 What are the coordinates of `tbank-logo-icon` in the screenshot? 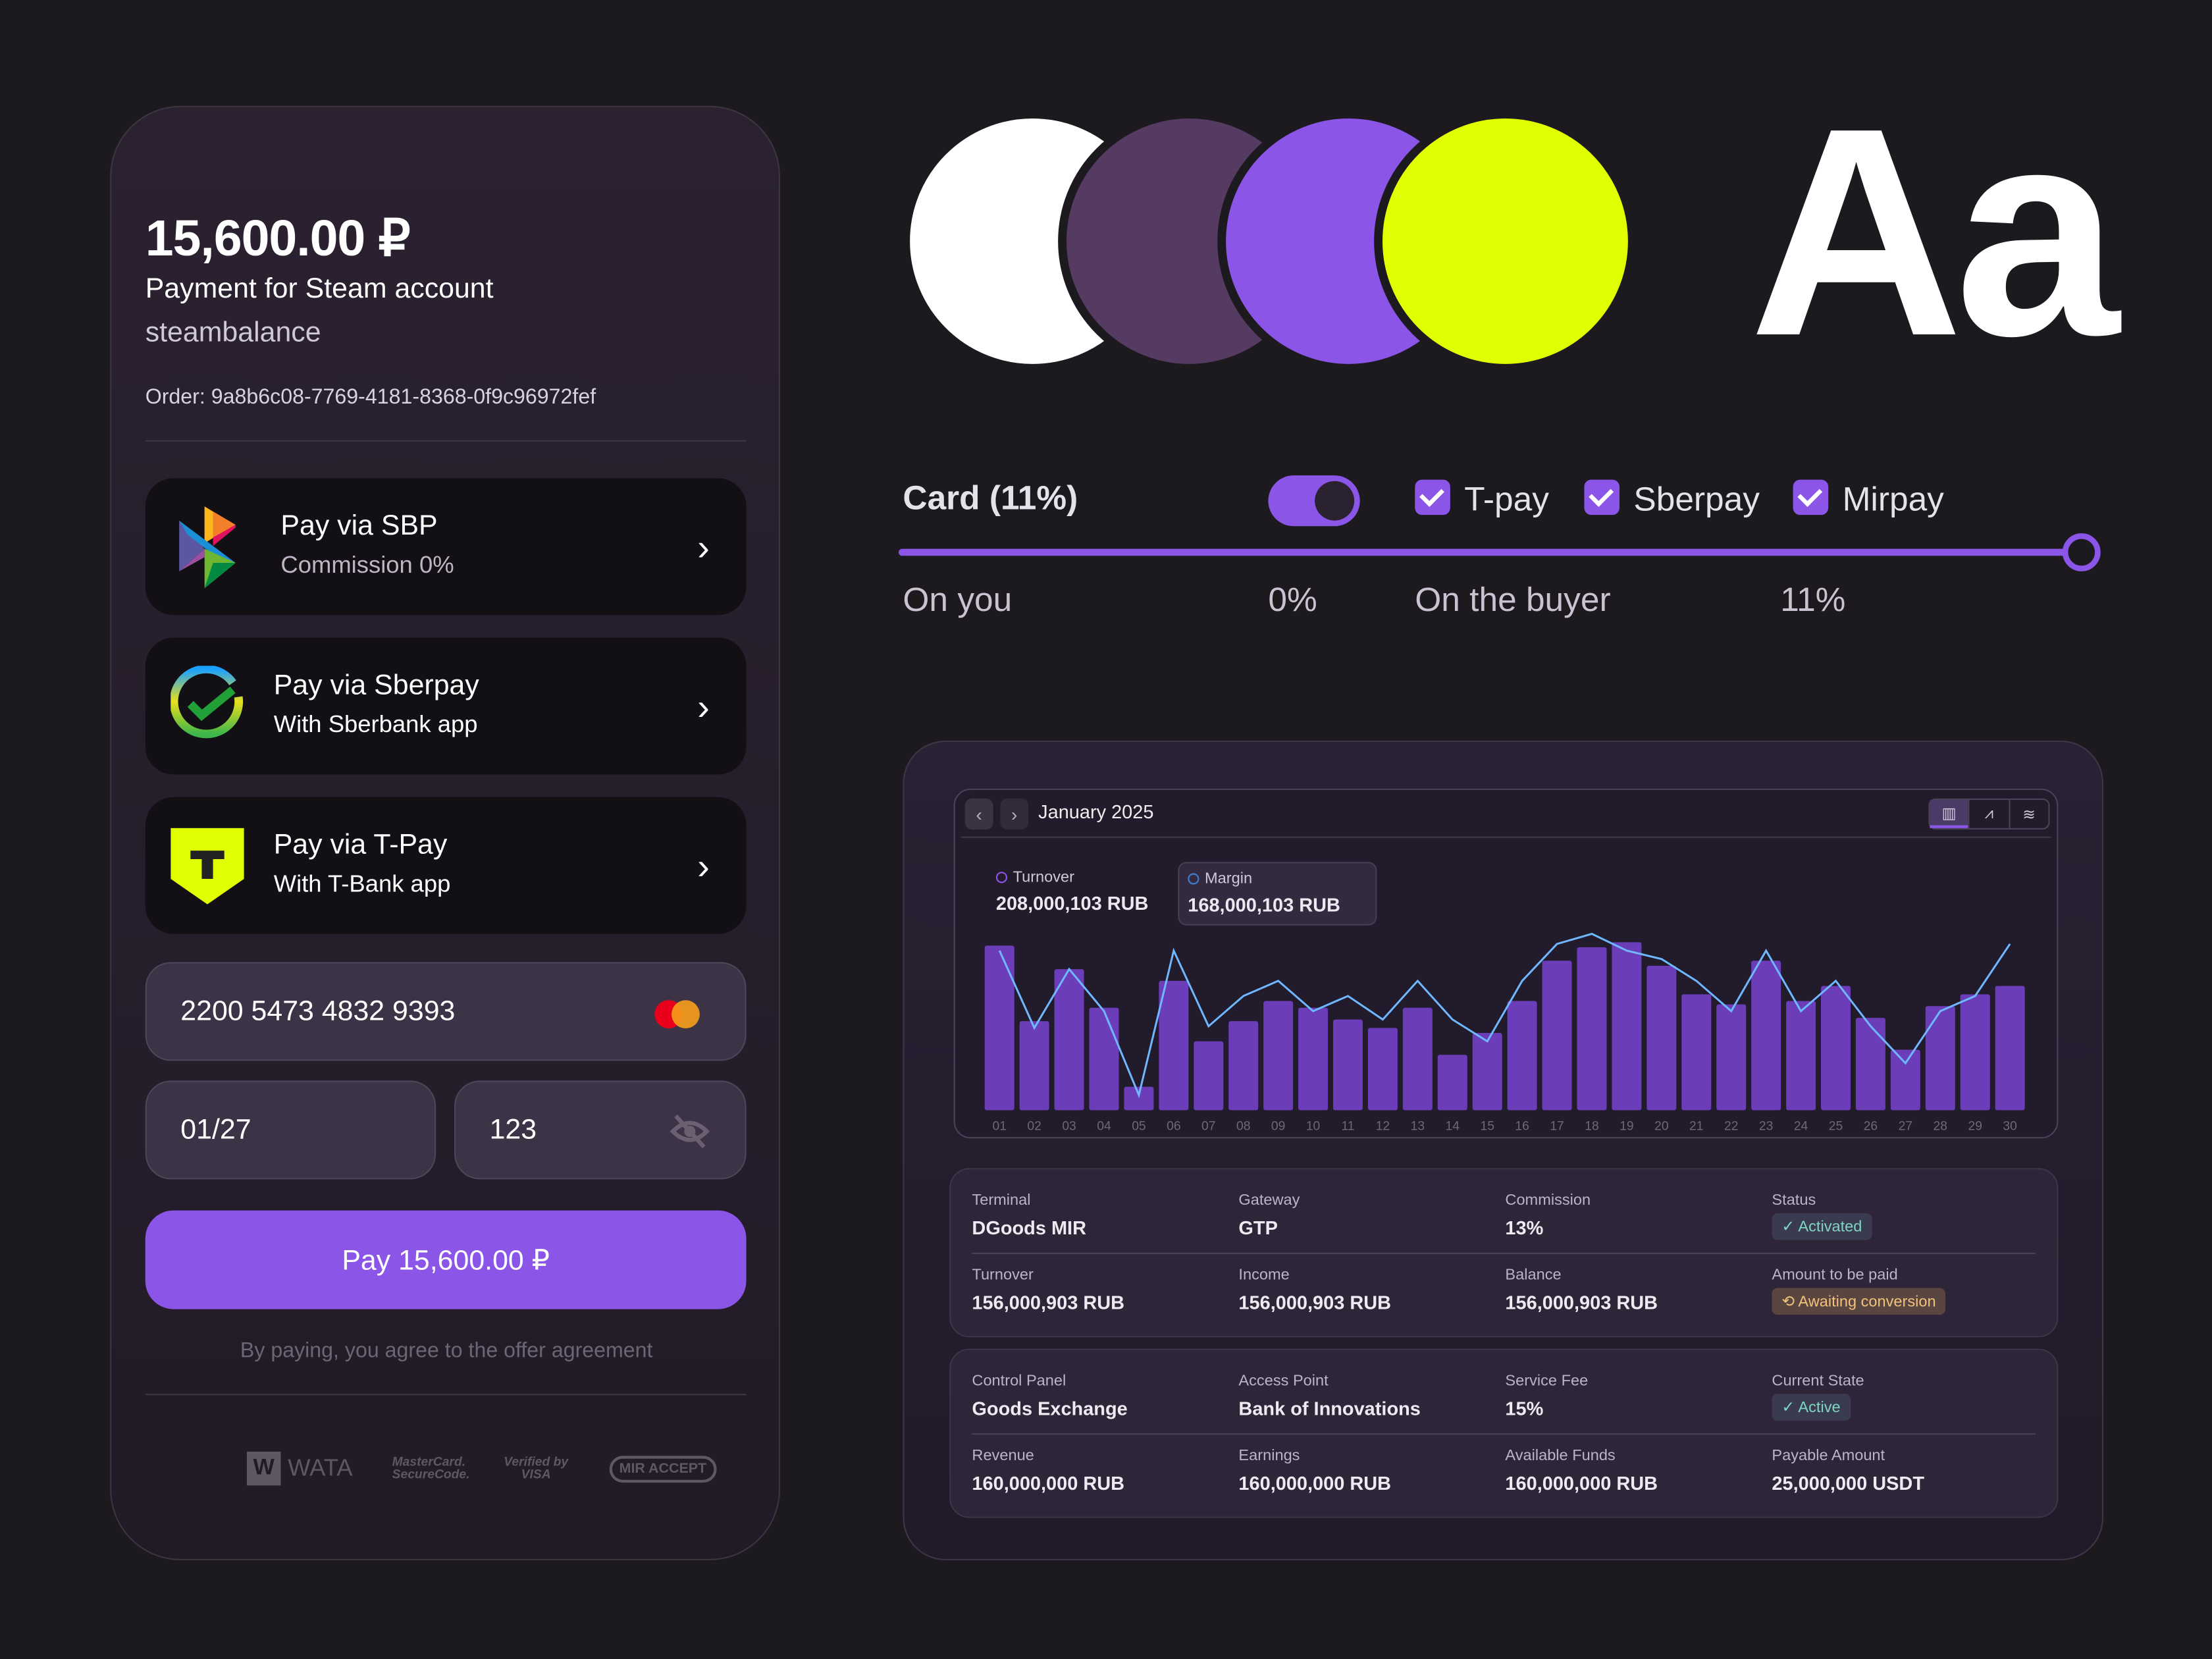 It's located at (207, 866).